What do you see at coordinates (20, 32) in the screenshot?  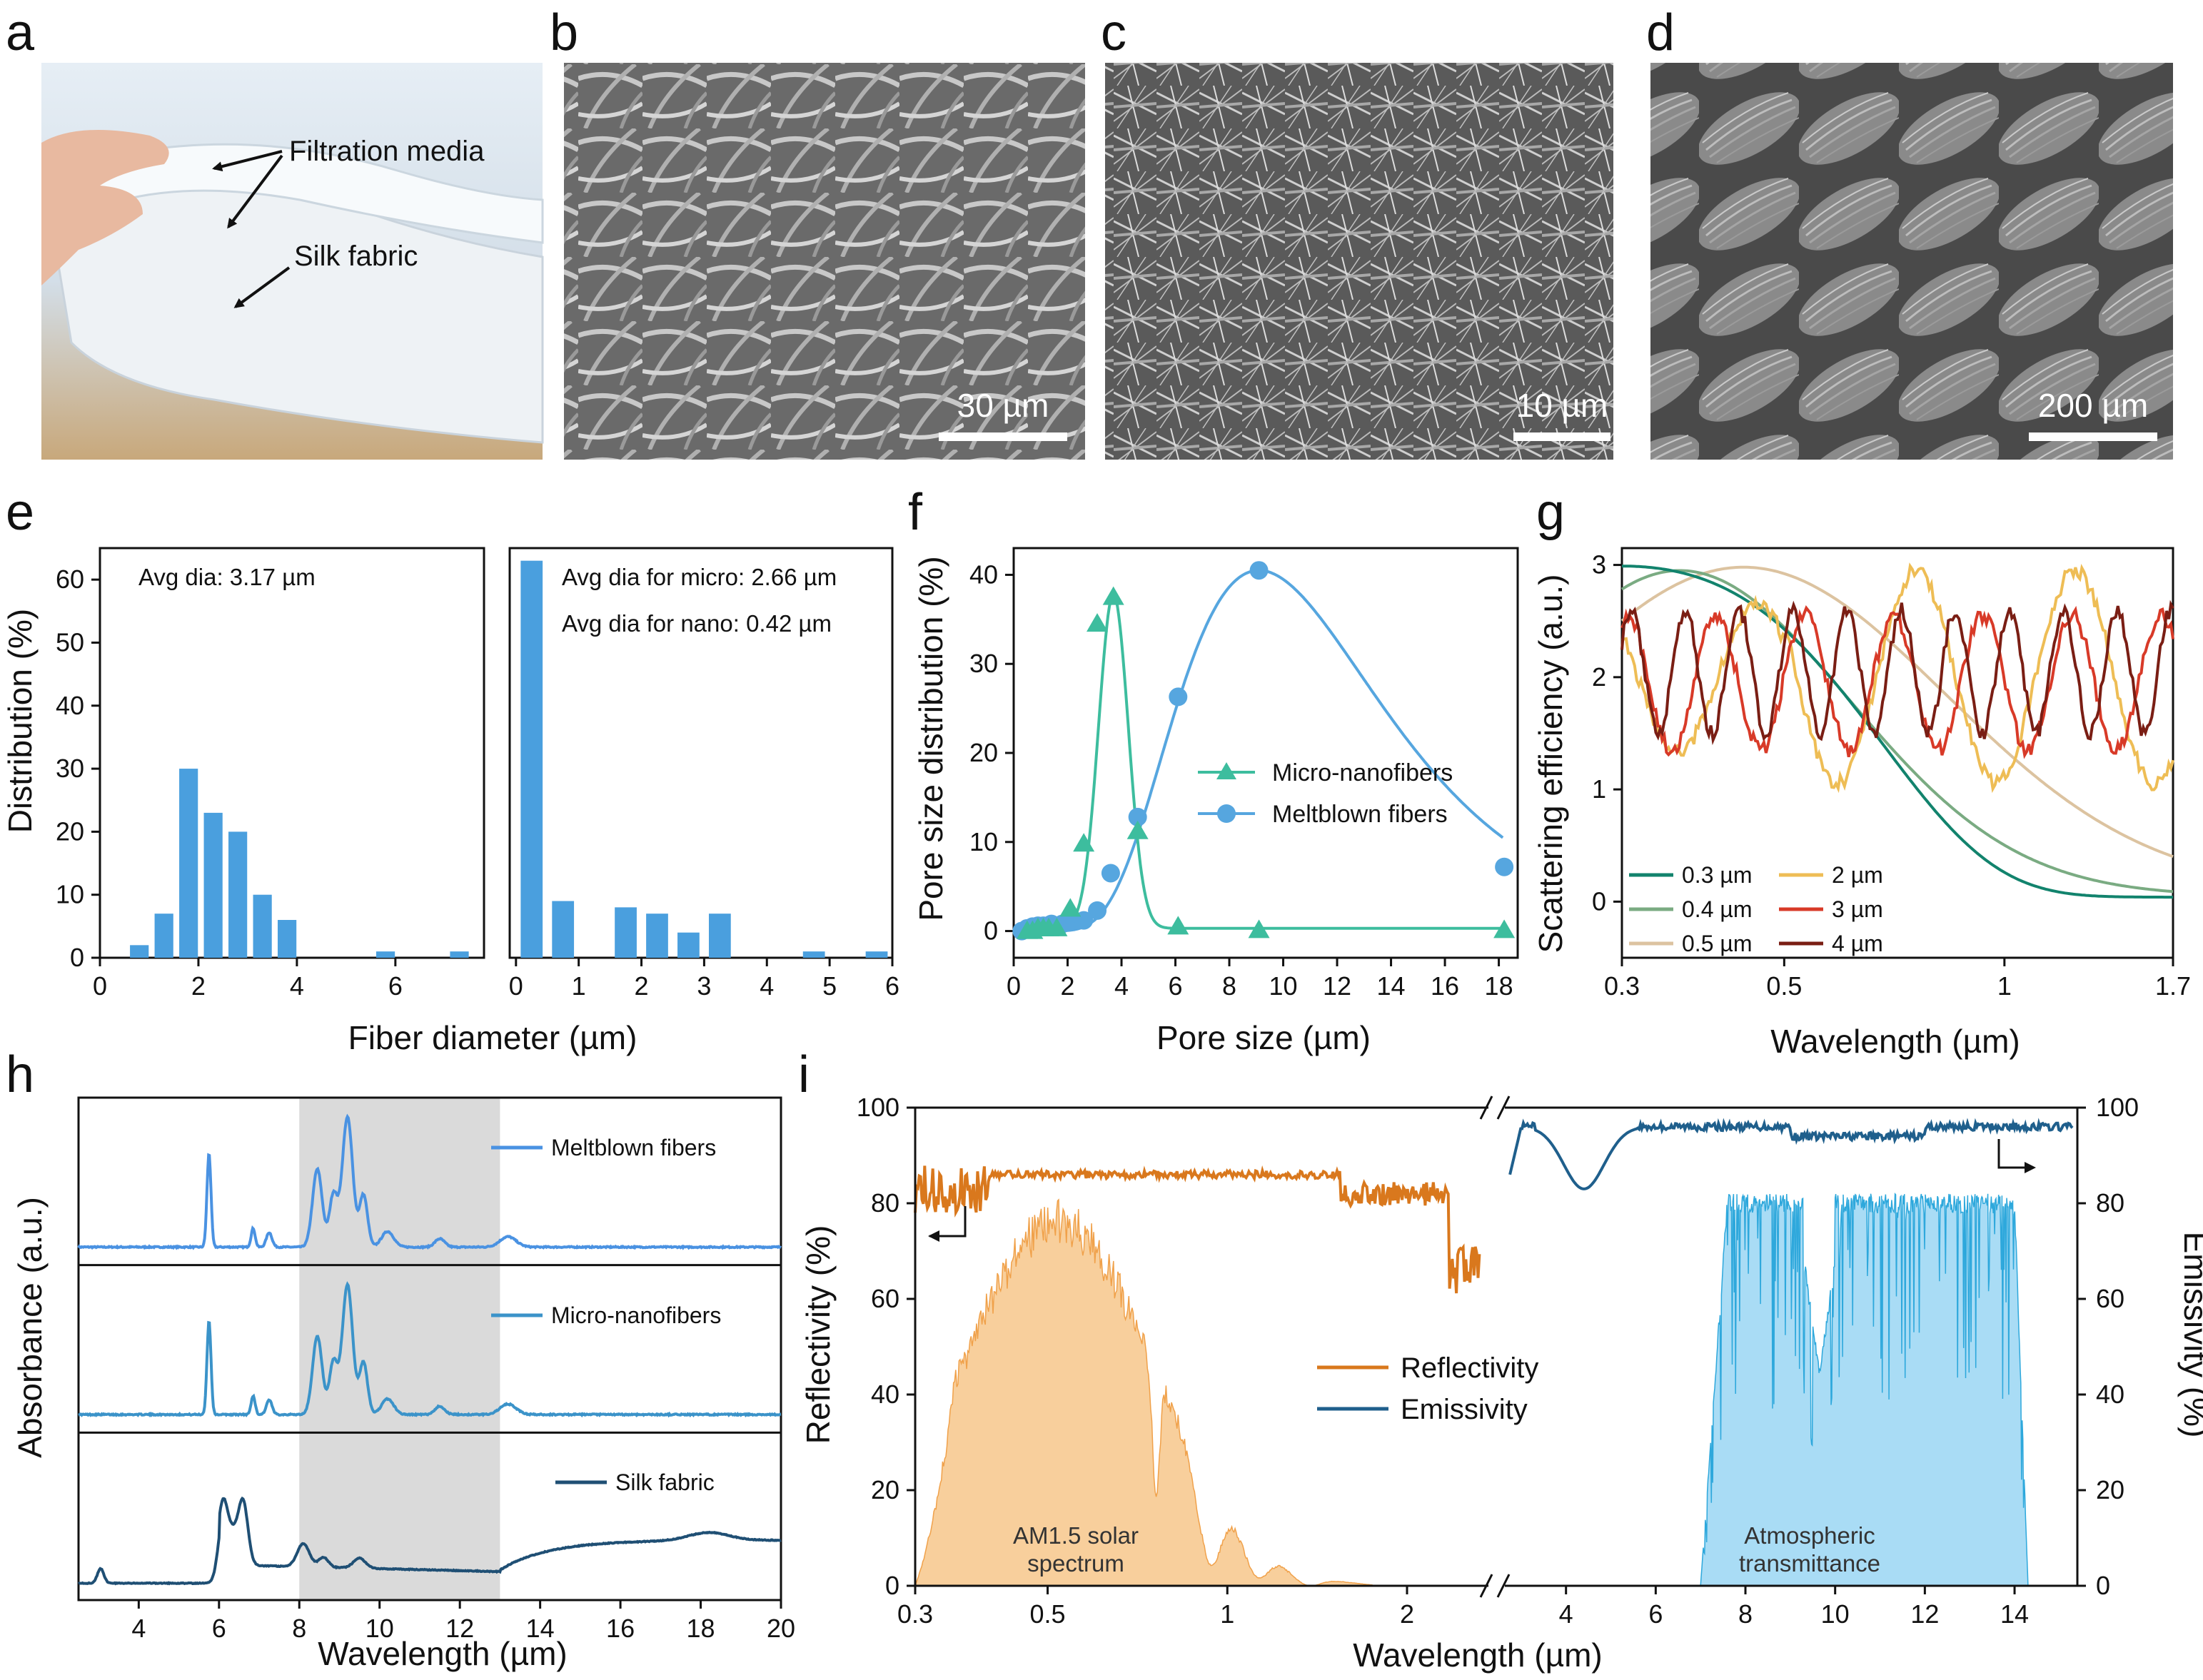 I see `panel-letter-a: a` at bounding box center [20, 32].